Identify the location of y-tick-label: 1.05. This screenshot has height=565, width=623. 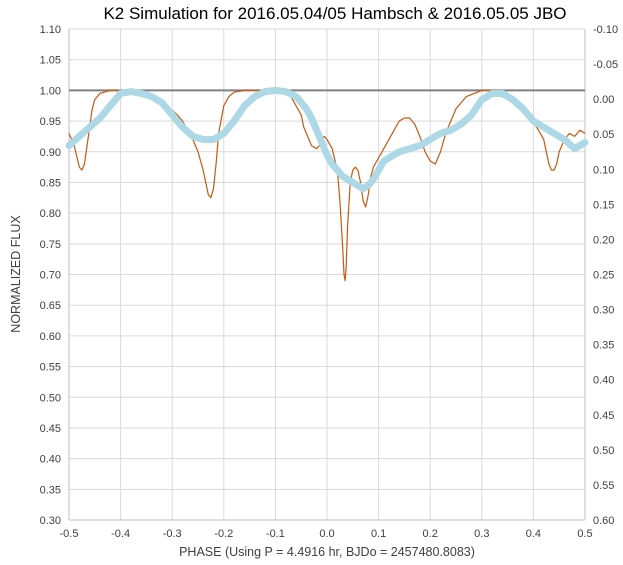
(50, 61).